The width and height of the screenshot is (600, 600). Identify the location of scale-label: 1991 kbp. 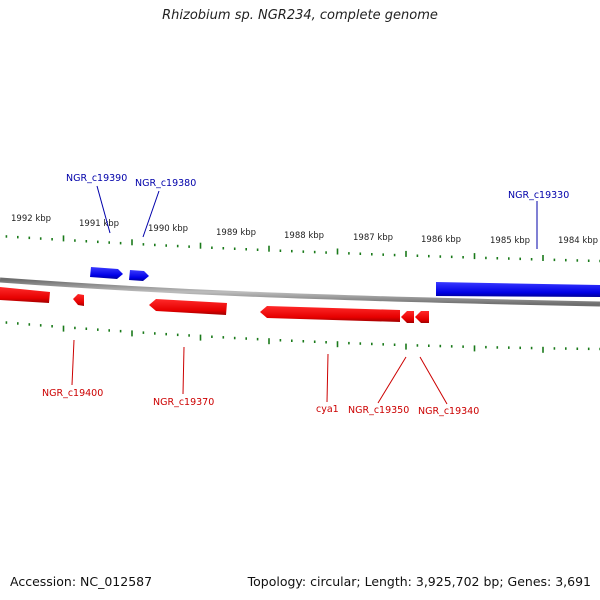
(99, 224).